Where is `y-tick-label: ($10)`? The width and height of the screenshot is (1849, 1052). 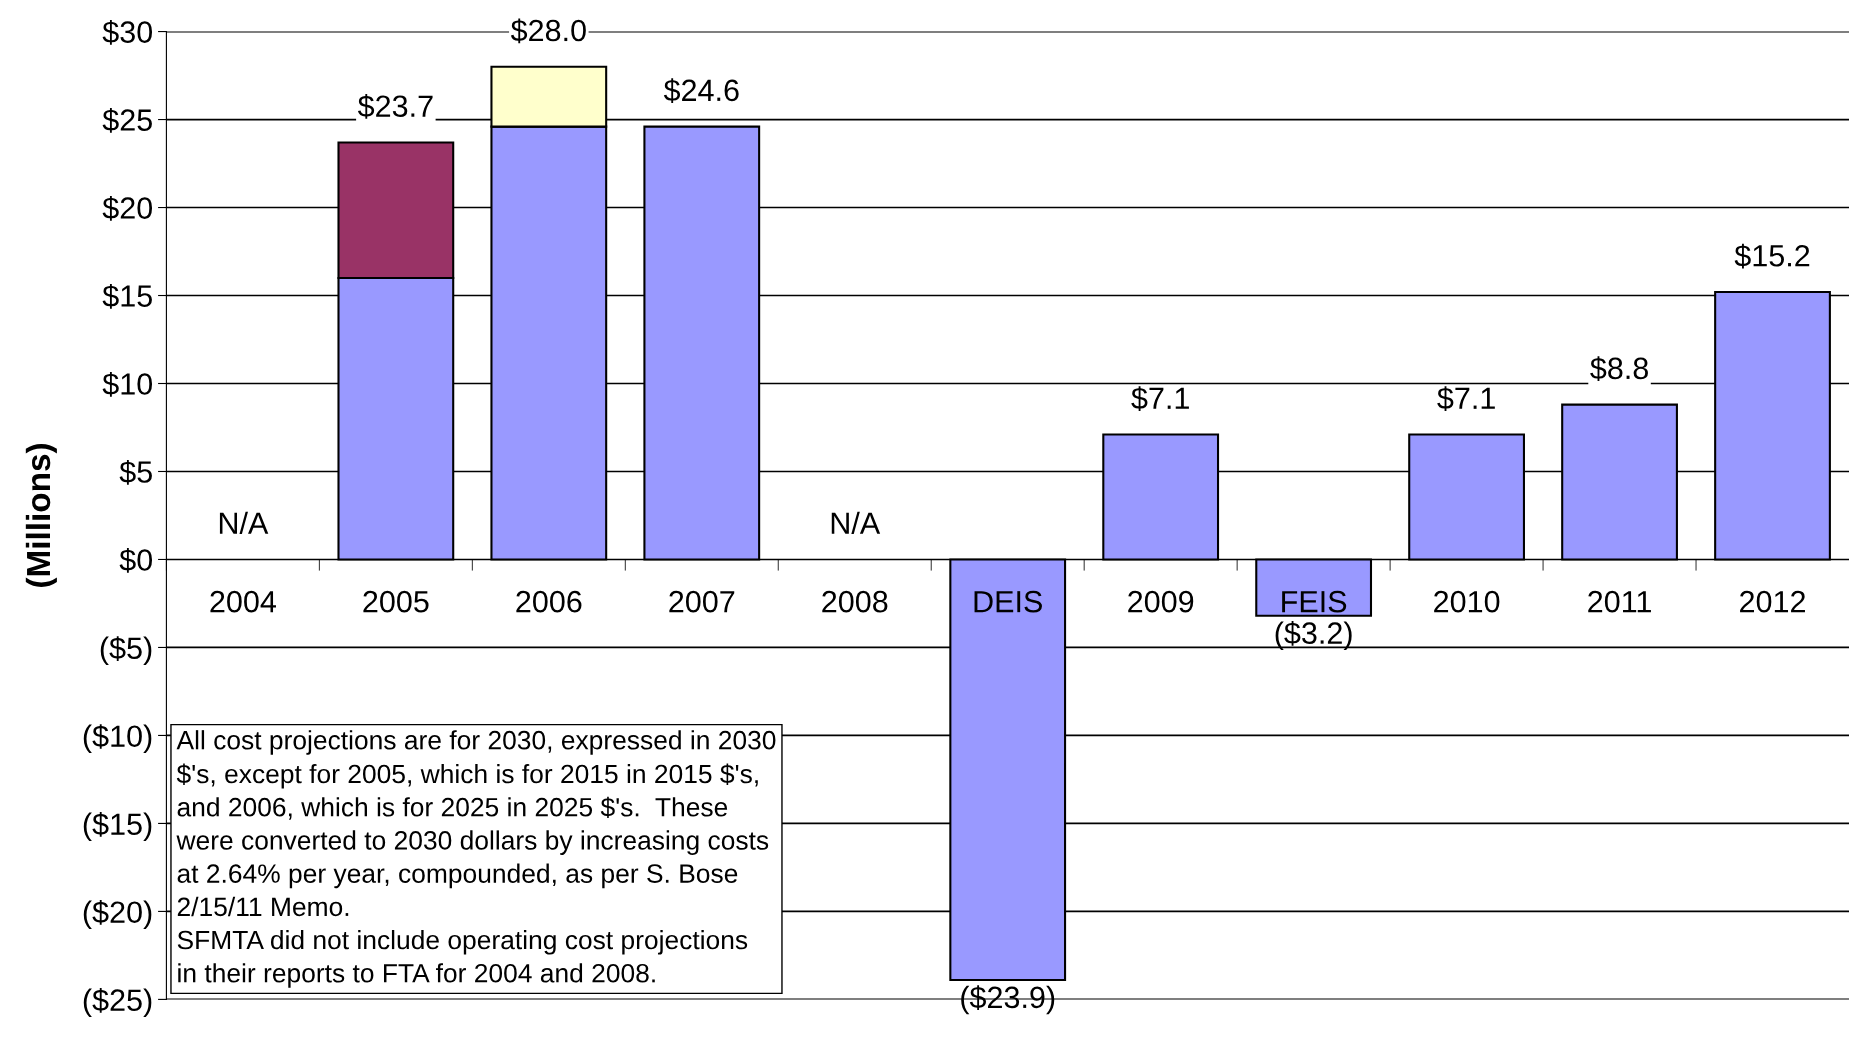
y-tick-label: ($10) is located at coordinates (117, 739).